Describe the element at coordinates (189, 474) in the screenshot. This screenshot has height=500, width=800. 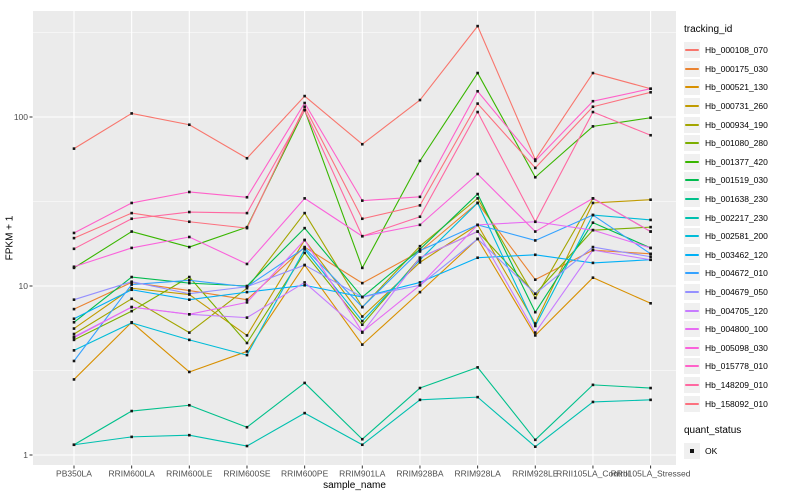
I see `x-tick-label: RRIM600LE` at that location.